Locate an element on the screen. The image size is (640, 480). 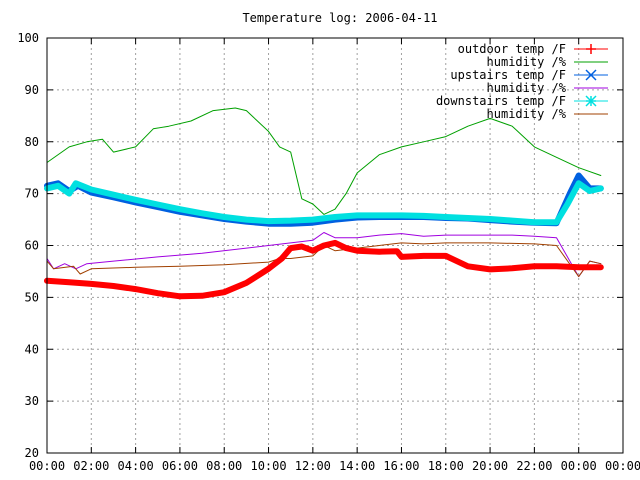
y-tick-label: 20 is located at coordinates (32, 453).